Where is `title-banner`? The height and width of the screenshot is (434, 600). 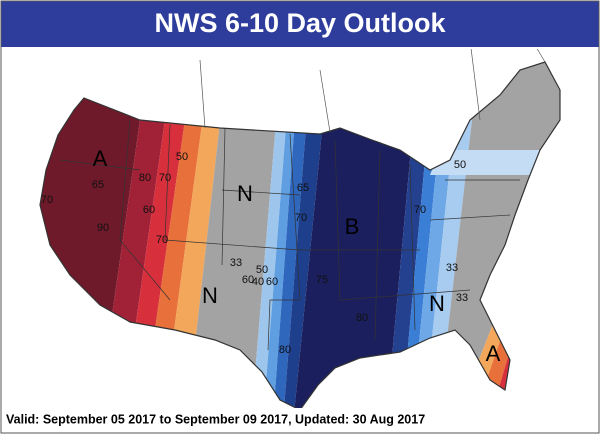 title-banner is located at coordinates (300, 24).